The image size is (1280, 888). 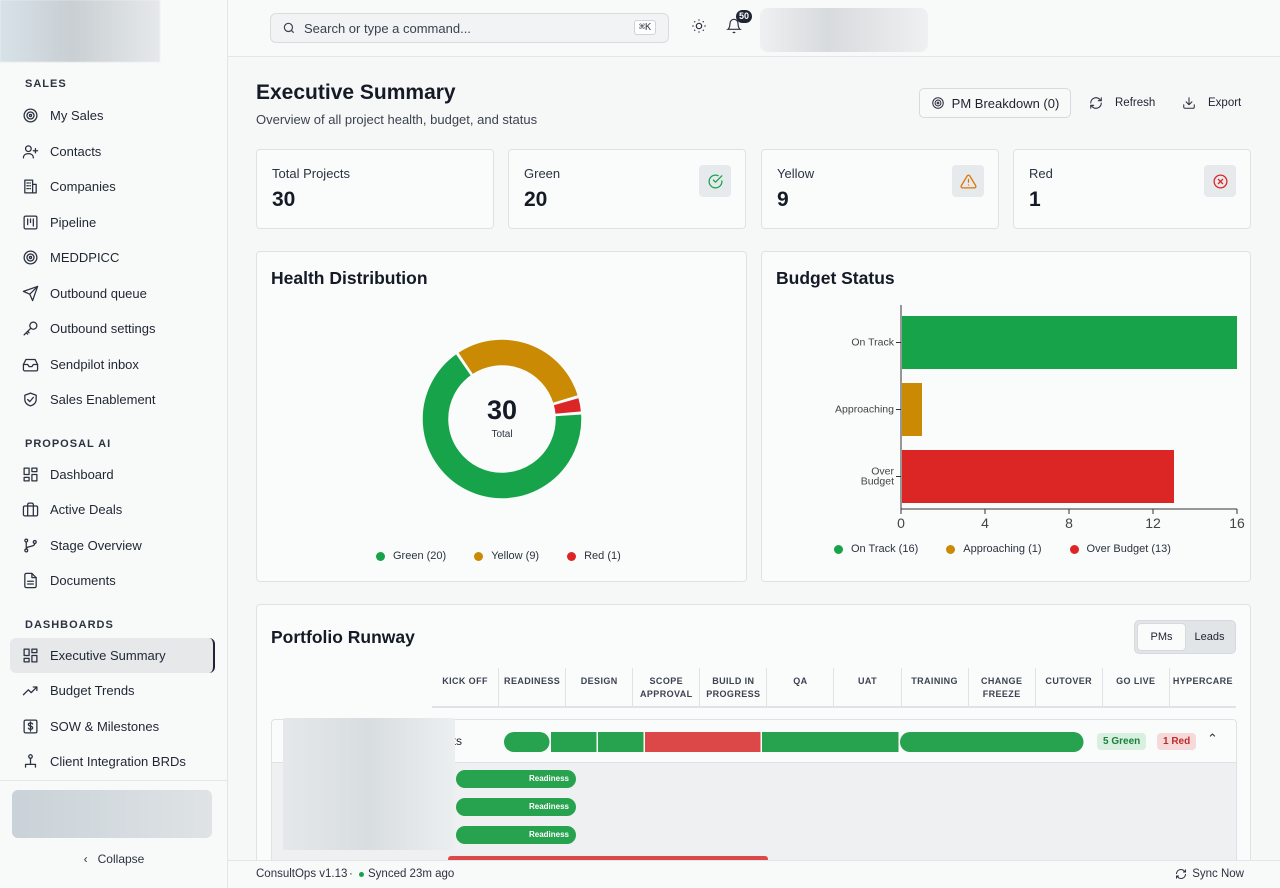 What do you see at coordinates (739, 23) in the screenshot?
I see `notifications-button: 50` at bounding box center [739, 23].